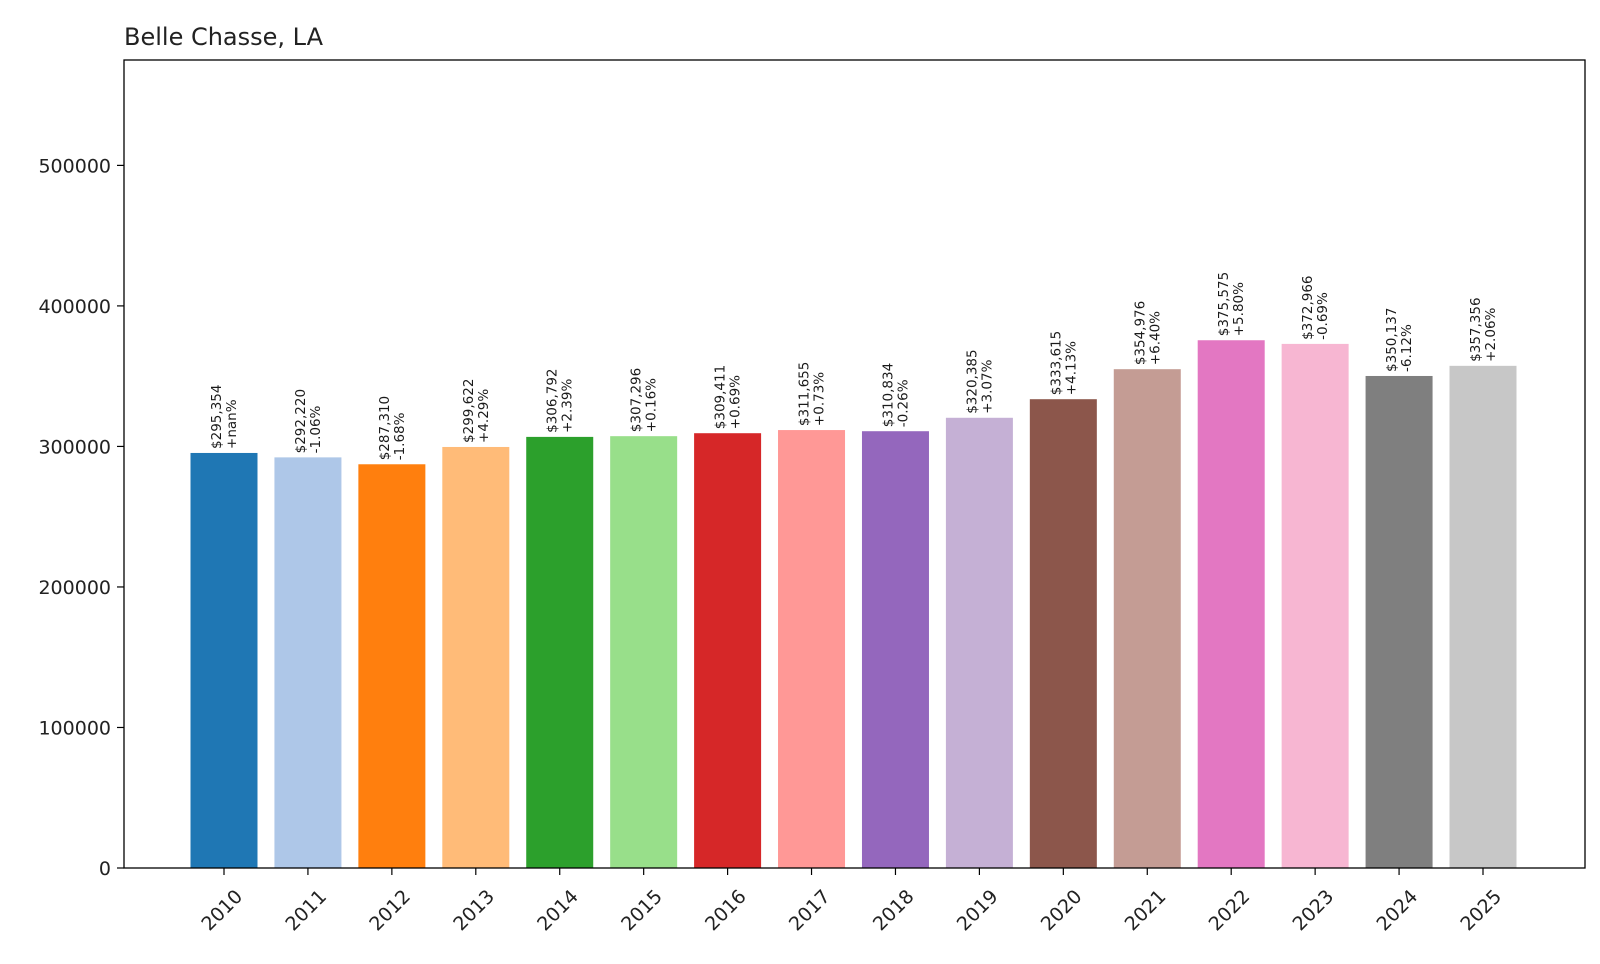  What do you see at coordinates (74, 307) in the screenshot?
I see `y-tick-label: 400000` at bounding box center [74, 307].